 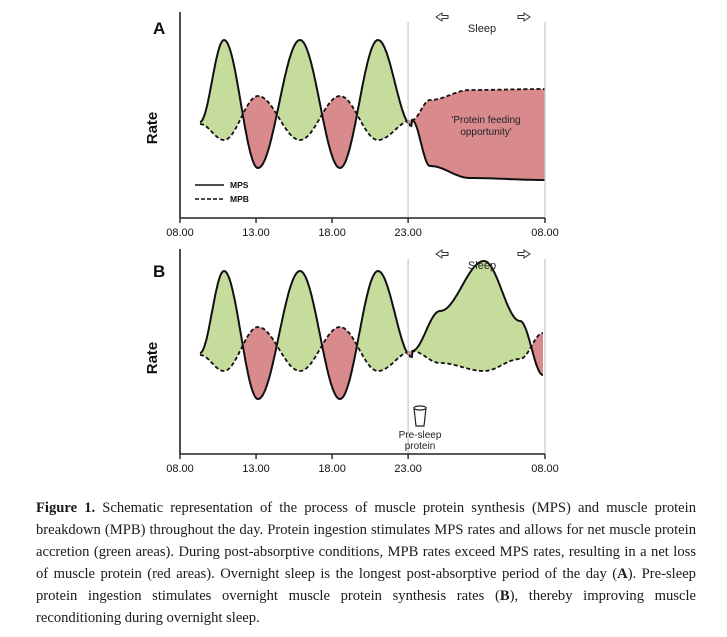 What do you see at coordinates (152, 358) in the screenshot?
I see `panel-b-y-axis-label: Rate` at bounding box center [152, 358].